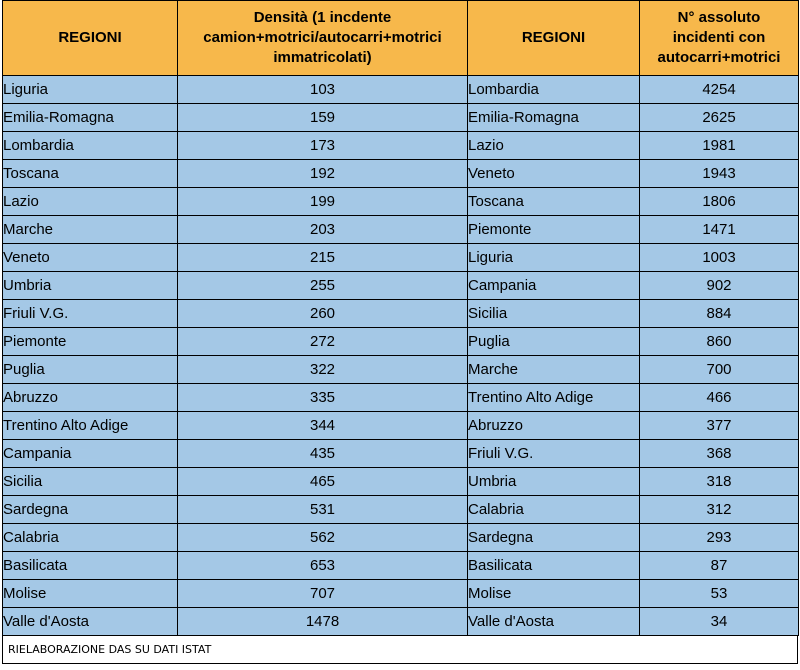  Describe the element at coordinates (90, 621) in the screenshot. I see `left-region-cell: Valle d'Aosta` at that location.